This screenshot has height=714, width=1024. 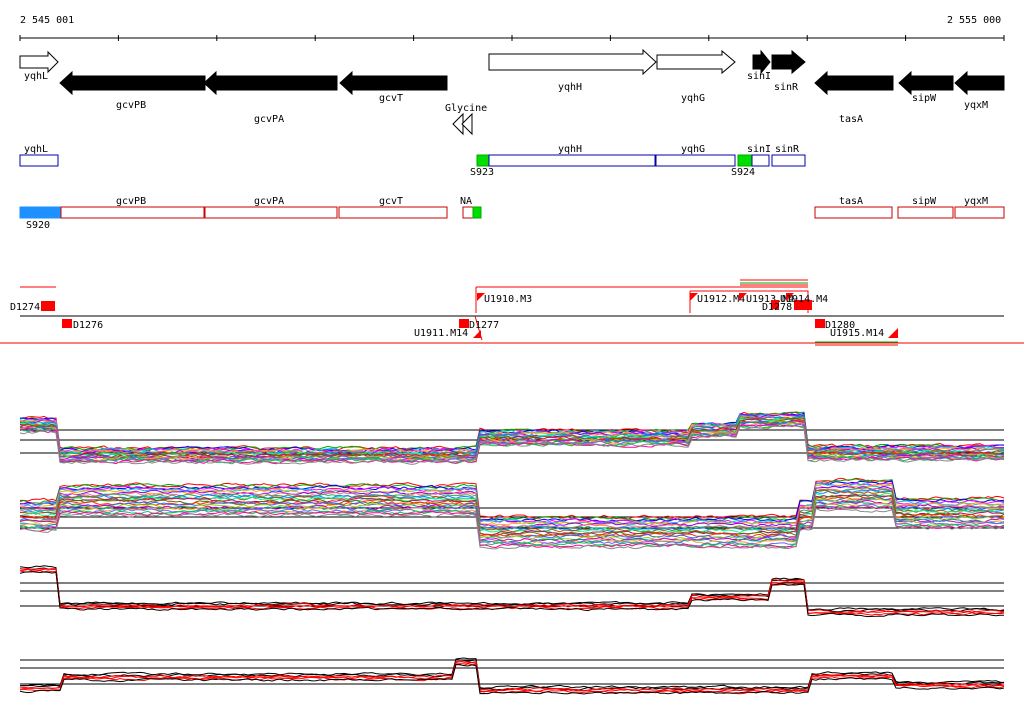 I want to click on feature-label-D1277: D1277, so click(x=484, y=325).